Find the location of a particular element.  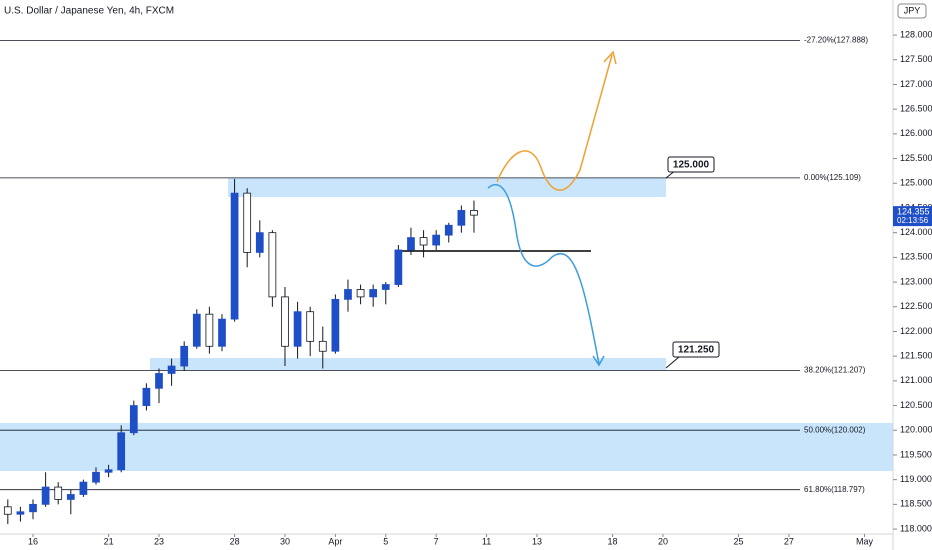

countdown: 02:13:56 is located at coordinates (913, 220).